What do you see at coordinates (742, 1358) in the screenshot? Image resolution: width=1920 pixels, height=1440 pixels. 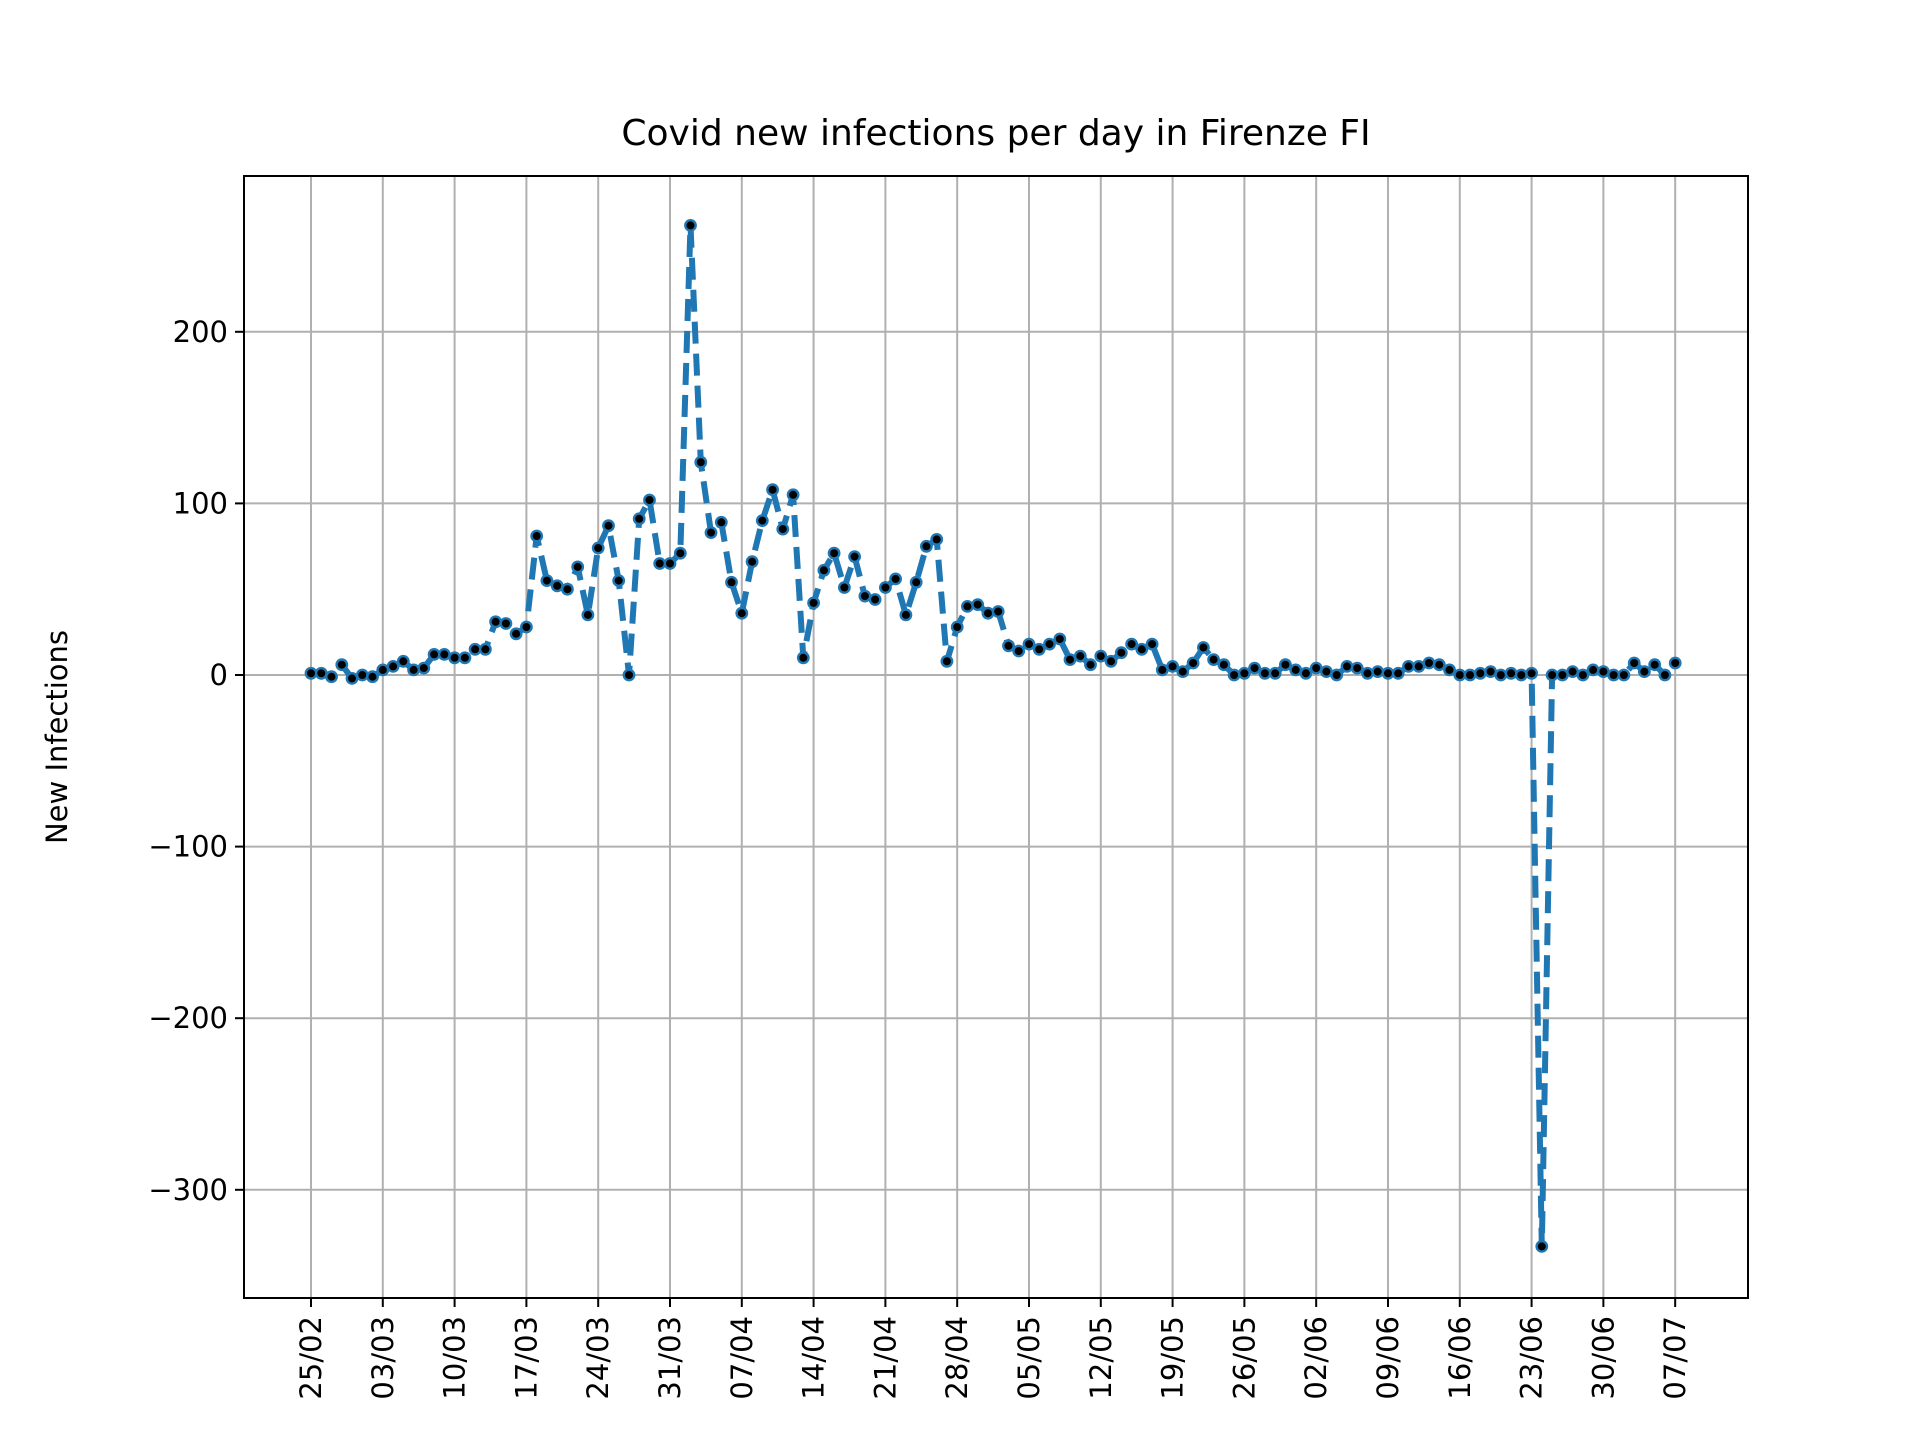 I see `x-tick-label: 07/04` at bounding box center [742, 1358].